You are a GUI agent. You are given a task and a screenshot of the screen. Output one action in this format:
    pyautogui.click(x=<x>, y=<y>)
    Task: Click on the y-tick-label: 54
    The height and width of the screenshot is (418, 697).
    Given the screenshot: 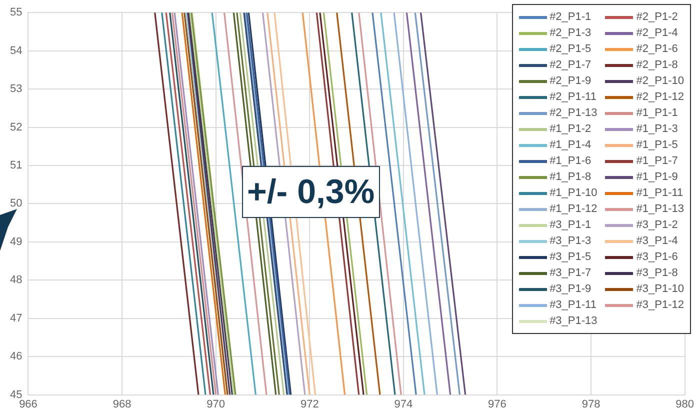 What is the action you would take?
    pyautogui.click(x=16, y=50)
    